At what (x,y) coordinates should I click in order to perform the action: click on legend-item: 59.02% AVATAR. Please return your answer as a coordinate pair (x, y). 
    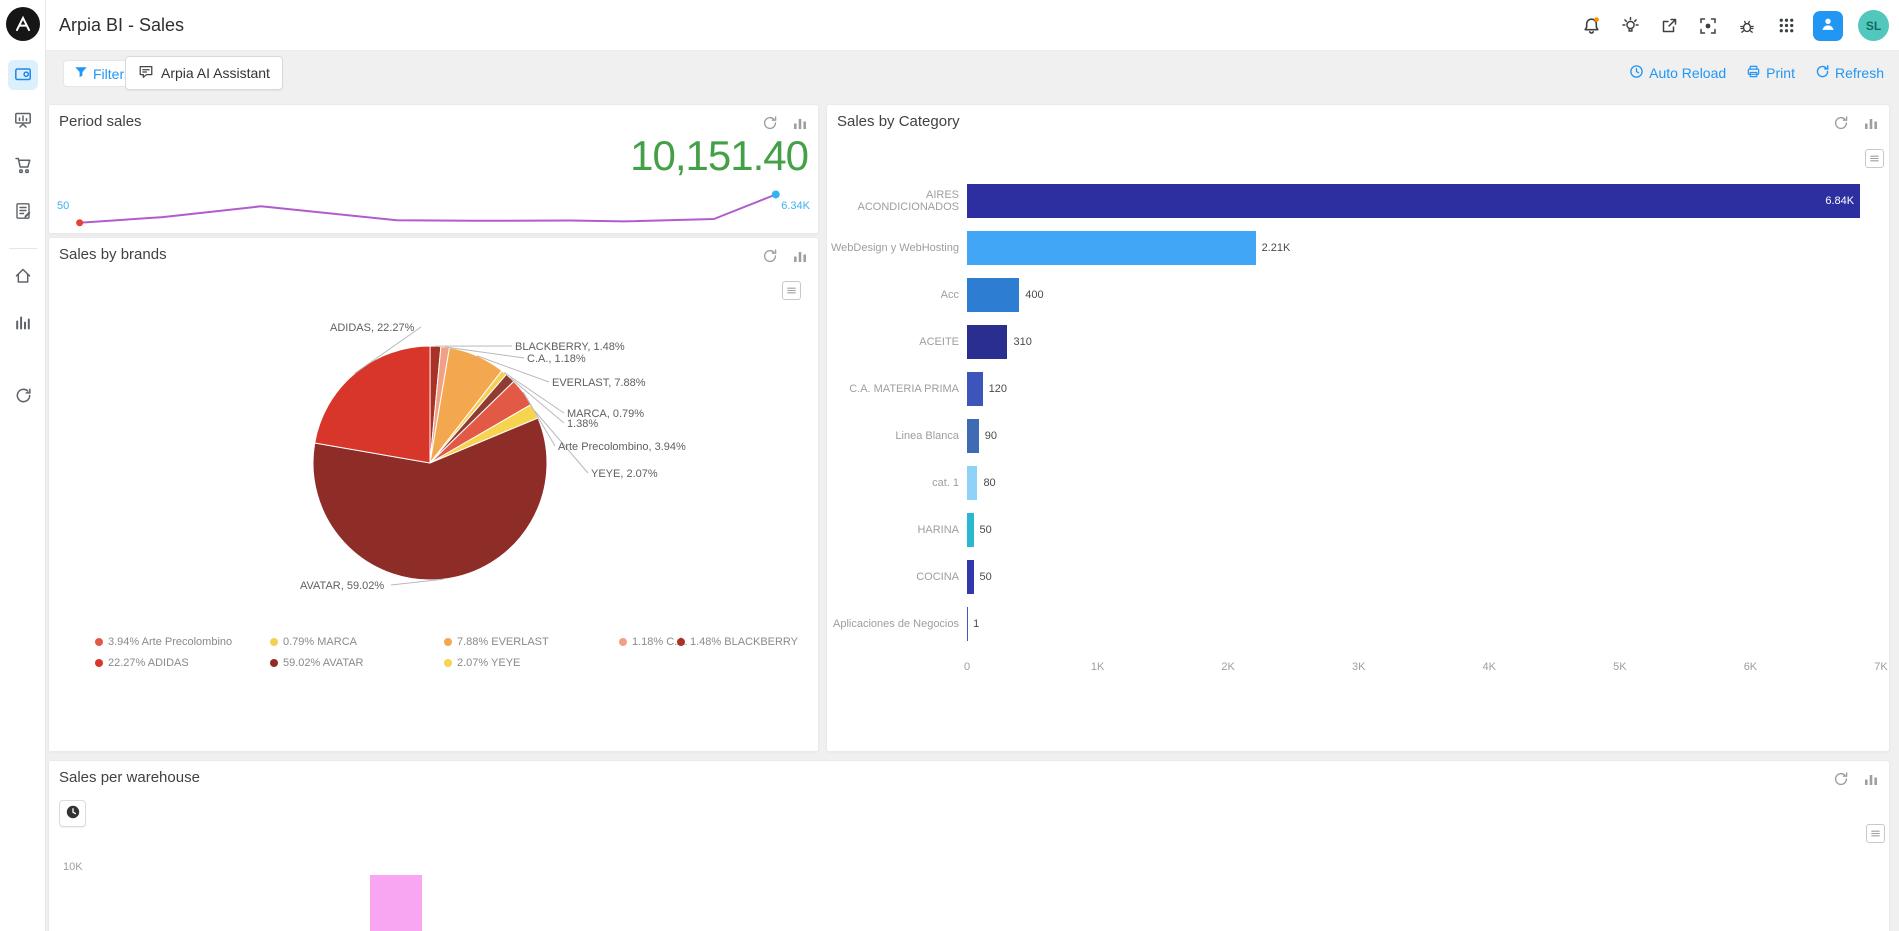
    Looking at the image, I should click on (357, 663).